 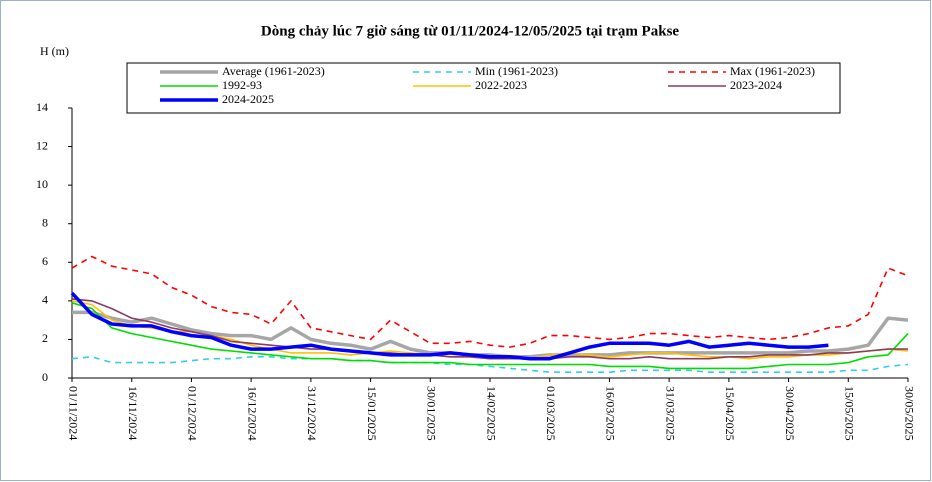 I want to click on y-tick-label: 2, so click(x=45, y=338).